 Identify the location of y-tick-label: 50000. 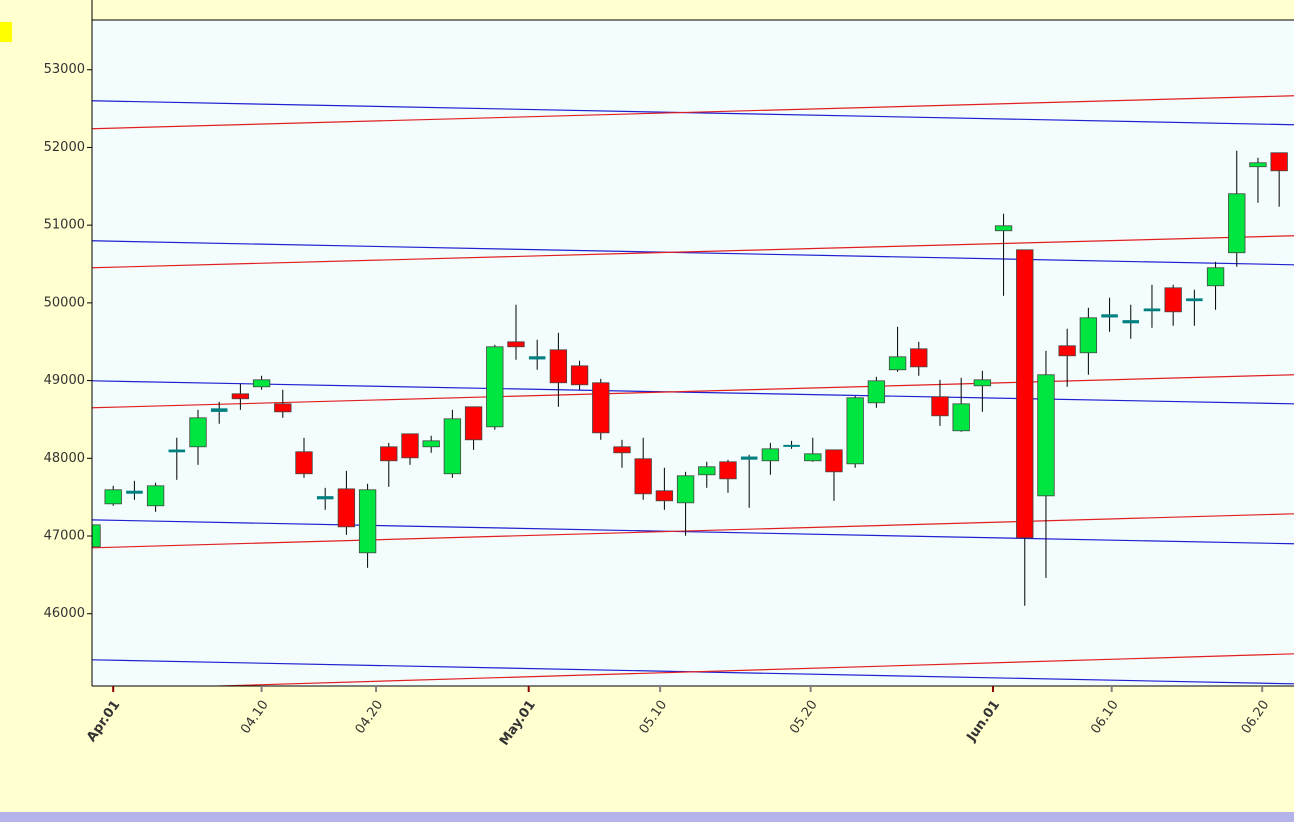
(64, 302).